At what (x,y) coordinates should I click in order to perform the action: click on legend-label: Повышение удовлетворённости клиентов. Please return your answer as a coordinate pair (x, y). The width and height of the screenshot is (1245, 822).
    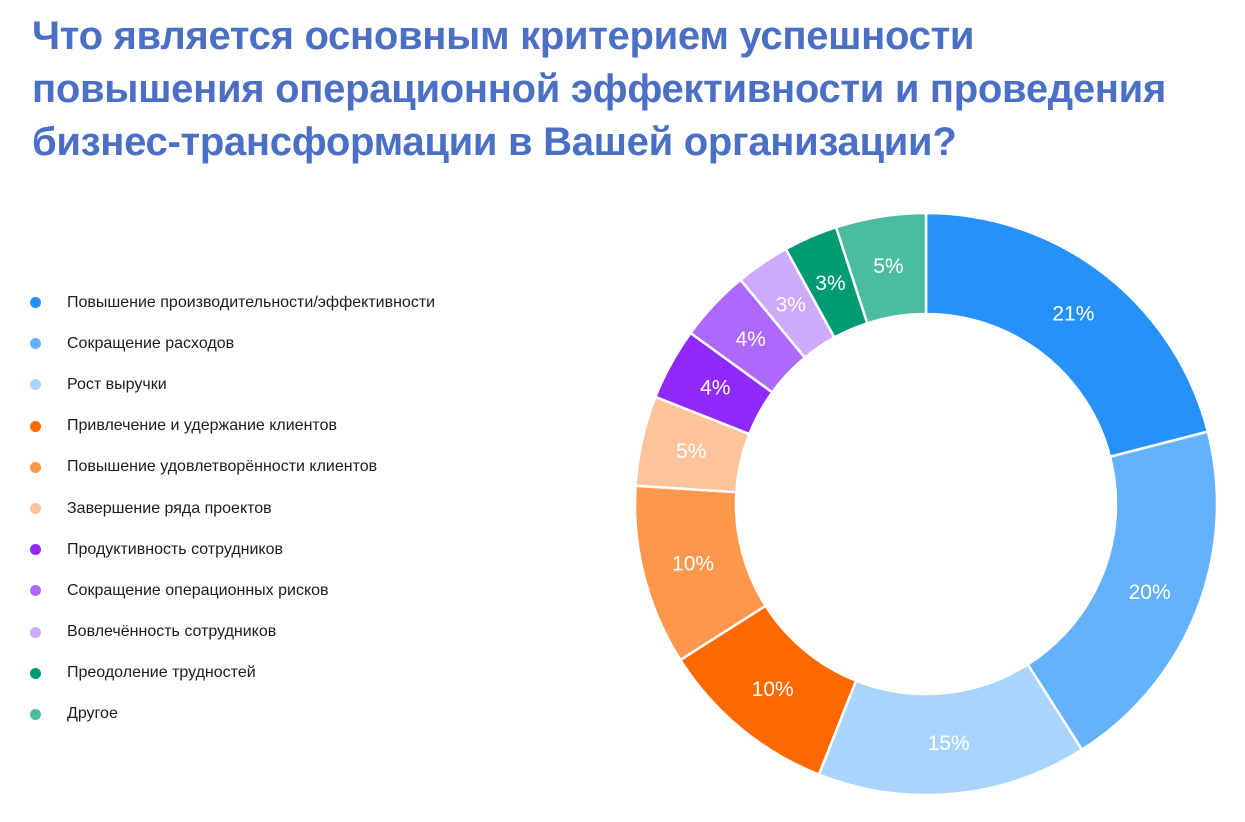
    Looking at the image, I should click on (222, 467).